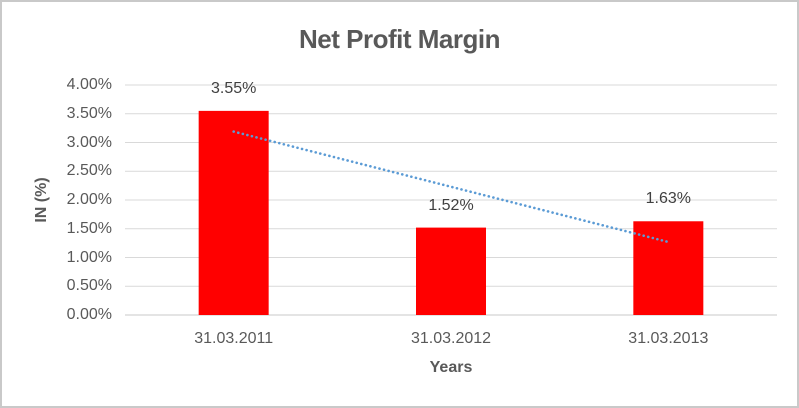 The image size is (799, 408). I want to click on data-label: 3.55%, so click(233, 88).